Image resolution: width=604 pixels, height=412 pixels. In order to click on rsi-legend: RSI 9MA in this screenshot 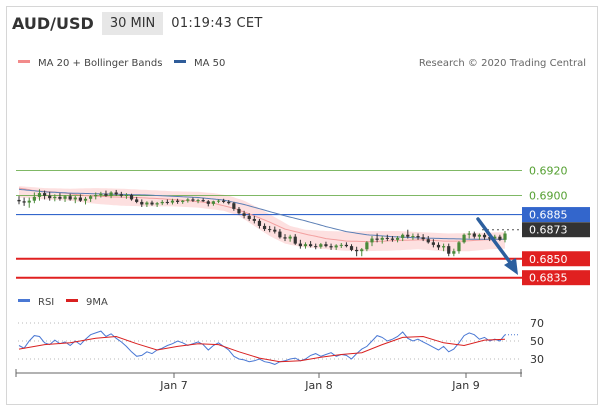, I will do `click(63, 302)`.